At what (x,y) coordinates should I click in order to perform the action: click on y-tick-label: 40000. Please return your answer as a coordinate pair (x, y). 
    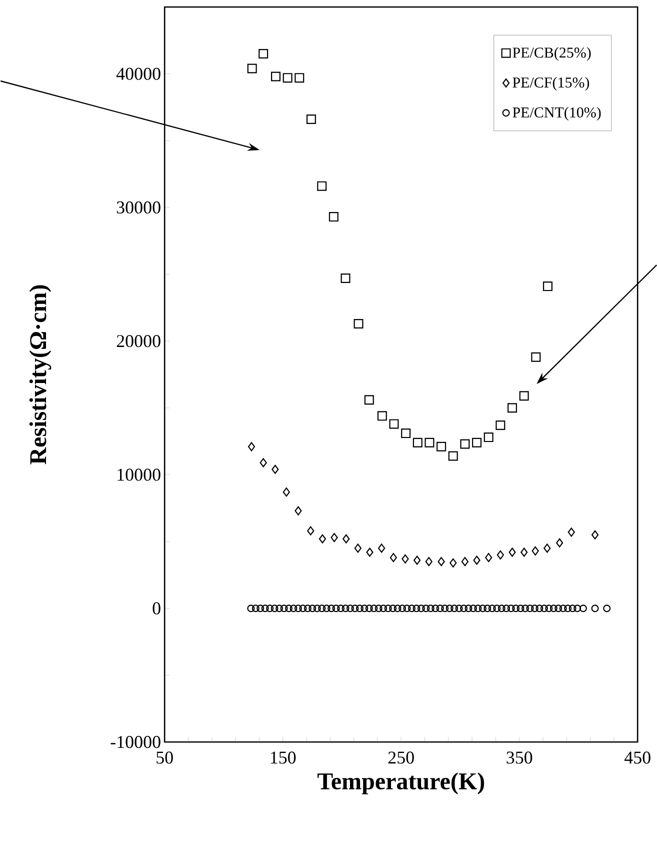
    Looking at the image, I should click on (138, 74).